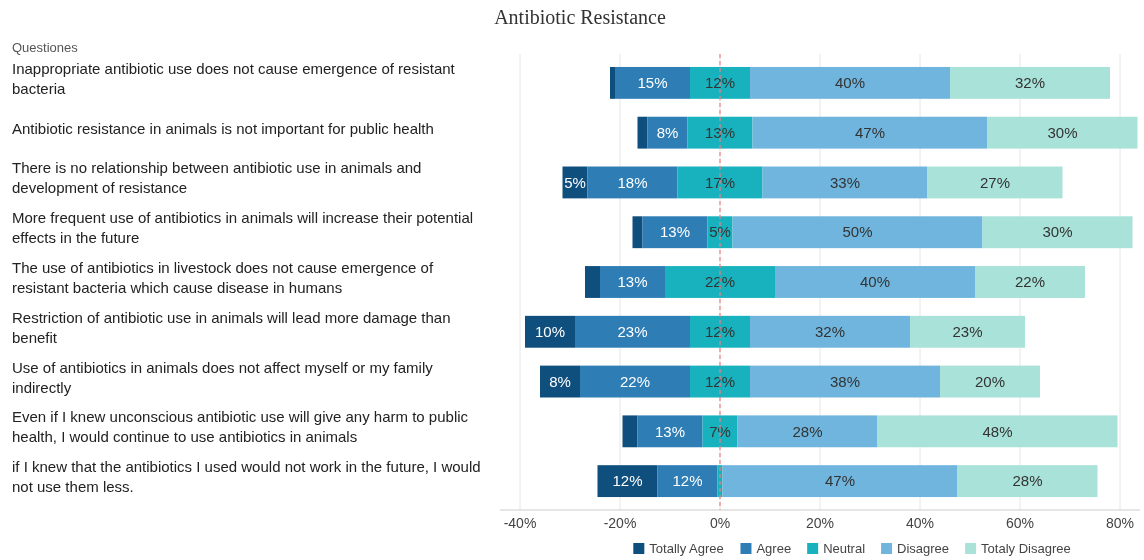  Describe the element at coordinates (844, 548) in the screenshot. I see `legend-label: Neutral` at that location.